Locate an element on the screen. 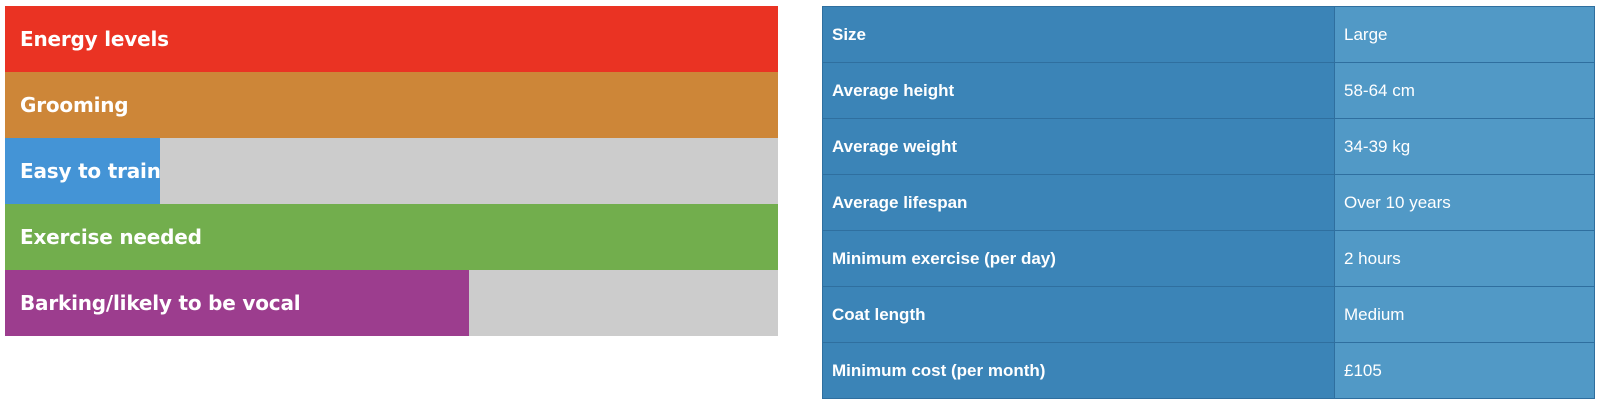 This screenshot has width=1600, height=413. fact-key: Minimum exercise (per day) is located at coordinates (1078, 258).